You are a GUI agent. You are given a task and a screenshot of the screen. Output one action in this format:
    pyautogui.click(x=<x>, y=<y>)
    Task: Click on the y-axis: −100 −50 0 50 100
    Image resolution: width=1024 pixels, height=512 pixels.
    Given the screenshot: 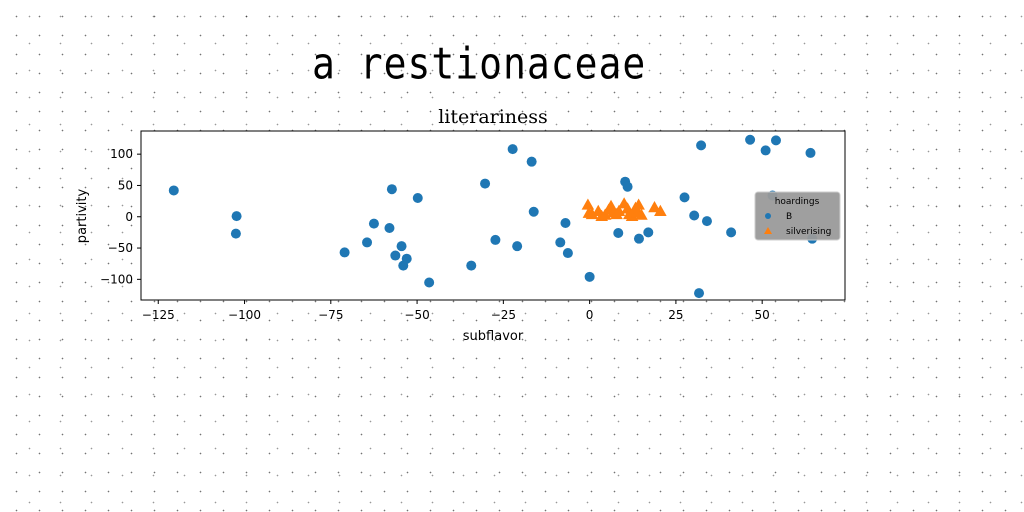 What is the action you would take?
    pyautogui.click(x=120, y=216)
    